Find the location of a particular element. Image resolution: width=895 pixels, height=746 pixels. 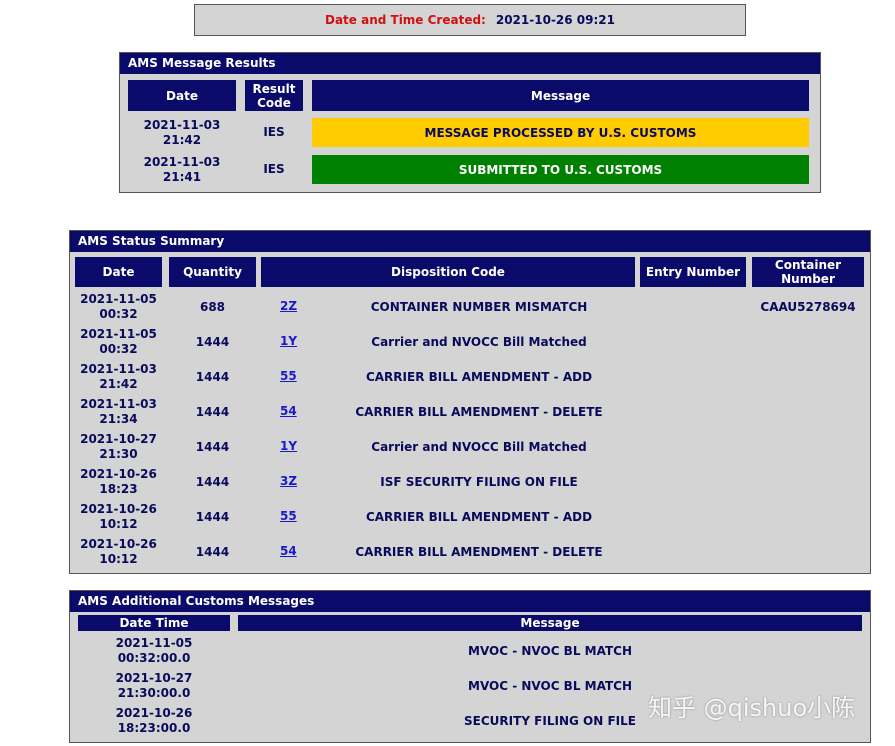

time: 21:30 is located at coordinates (118, 454).